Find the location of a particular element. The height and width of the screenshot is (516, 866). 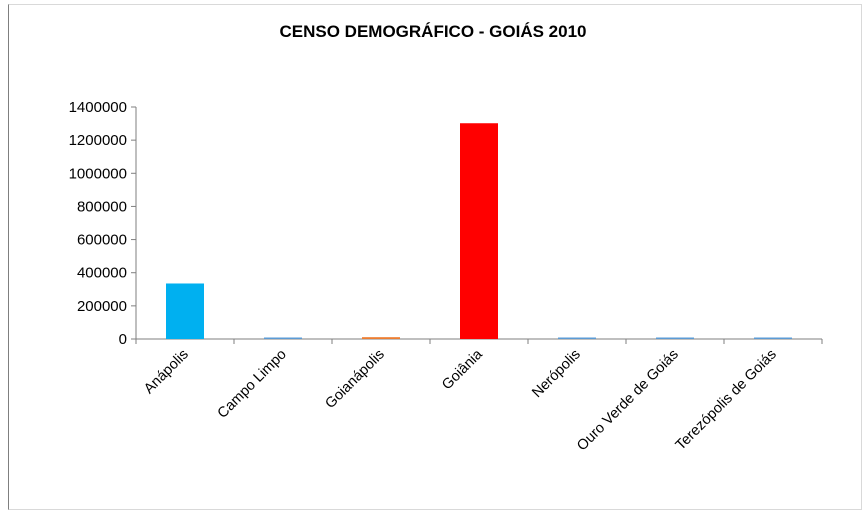

y-tick-label: 1200000 is located at coordinates (98, 140).